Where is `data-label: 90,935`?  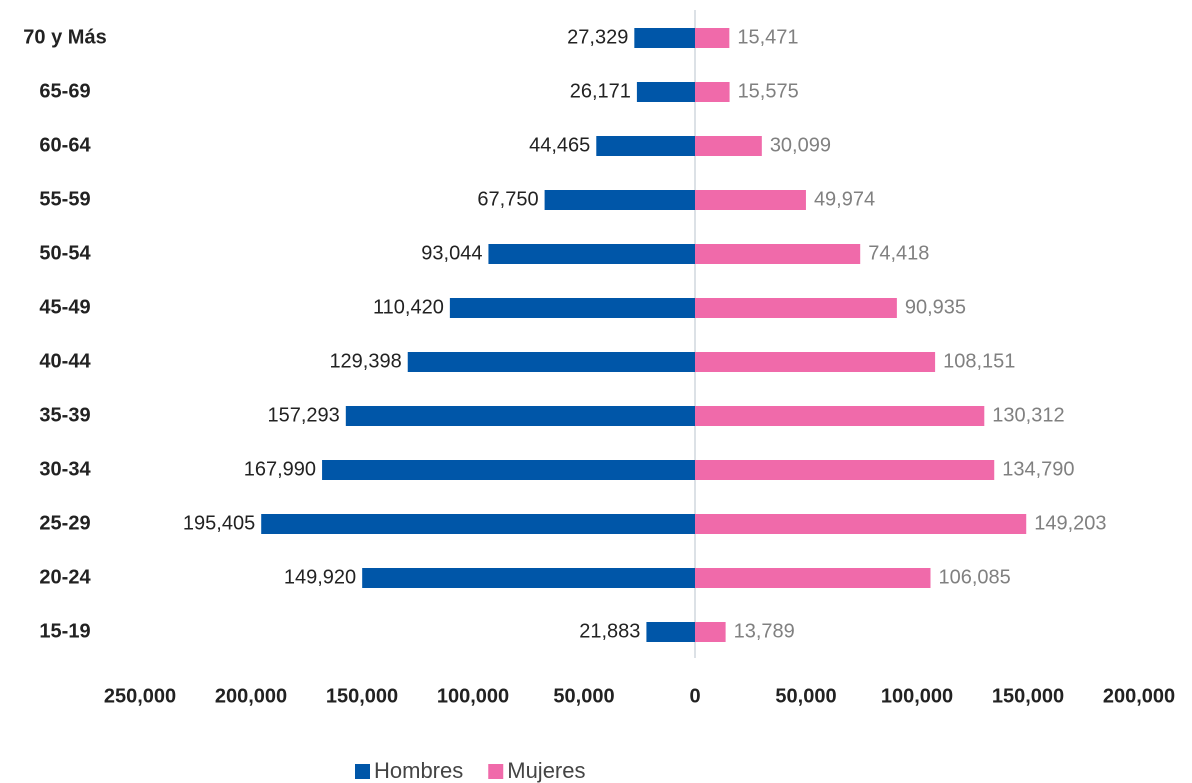 data-label: 90,935 is located at coordinates (935, 307).